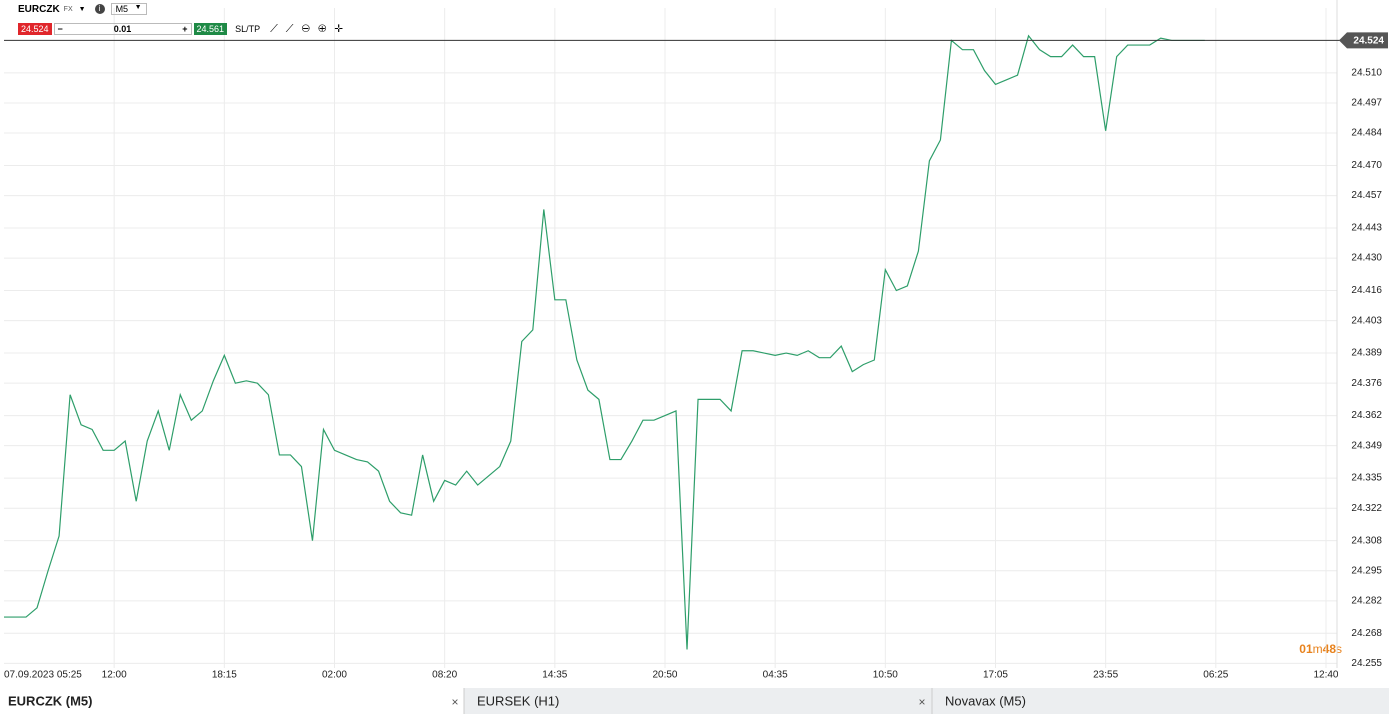 This screenshot has height=714, width=1389. I want to click on x-tick-label: 04:35, so click(775, 675).